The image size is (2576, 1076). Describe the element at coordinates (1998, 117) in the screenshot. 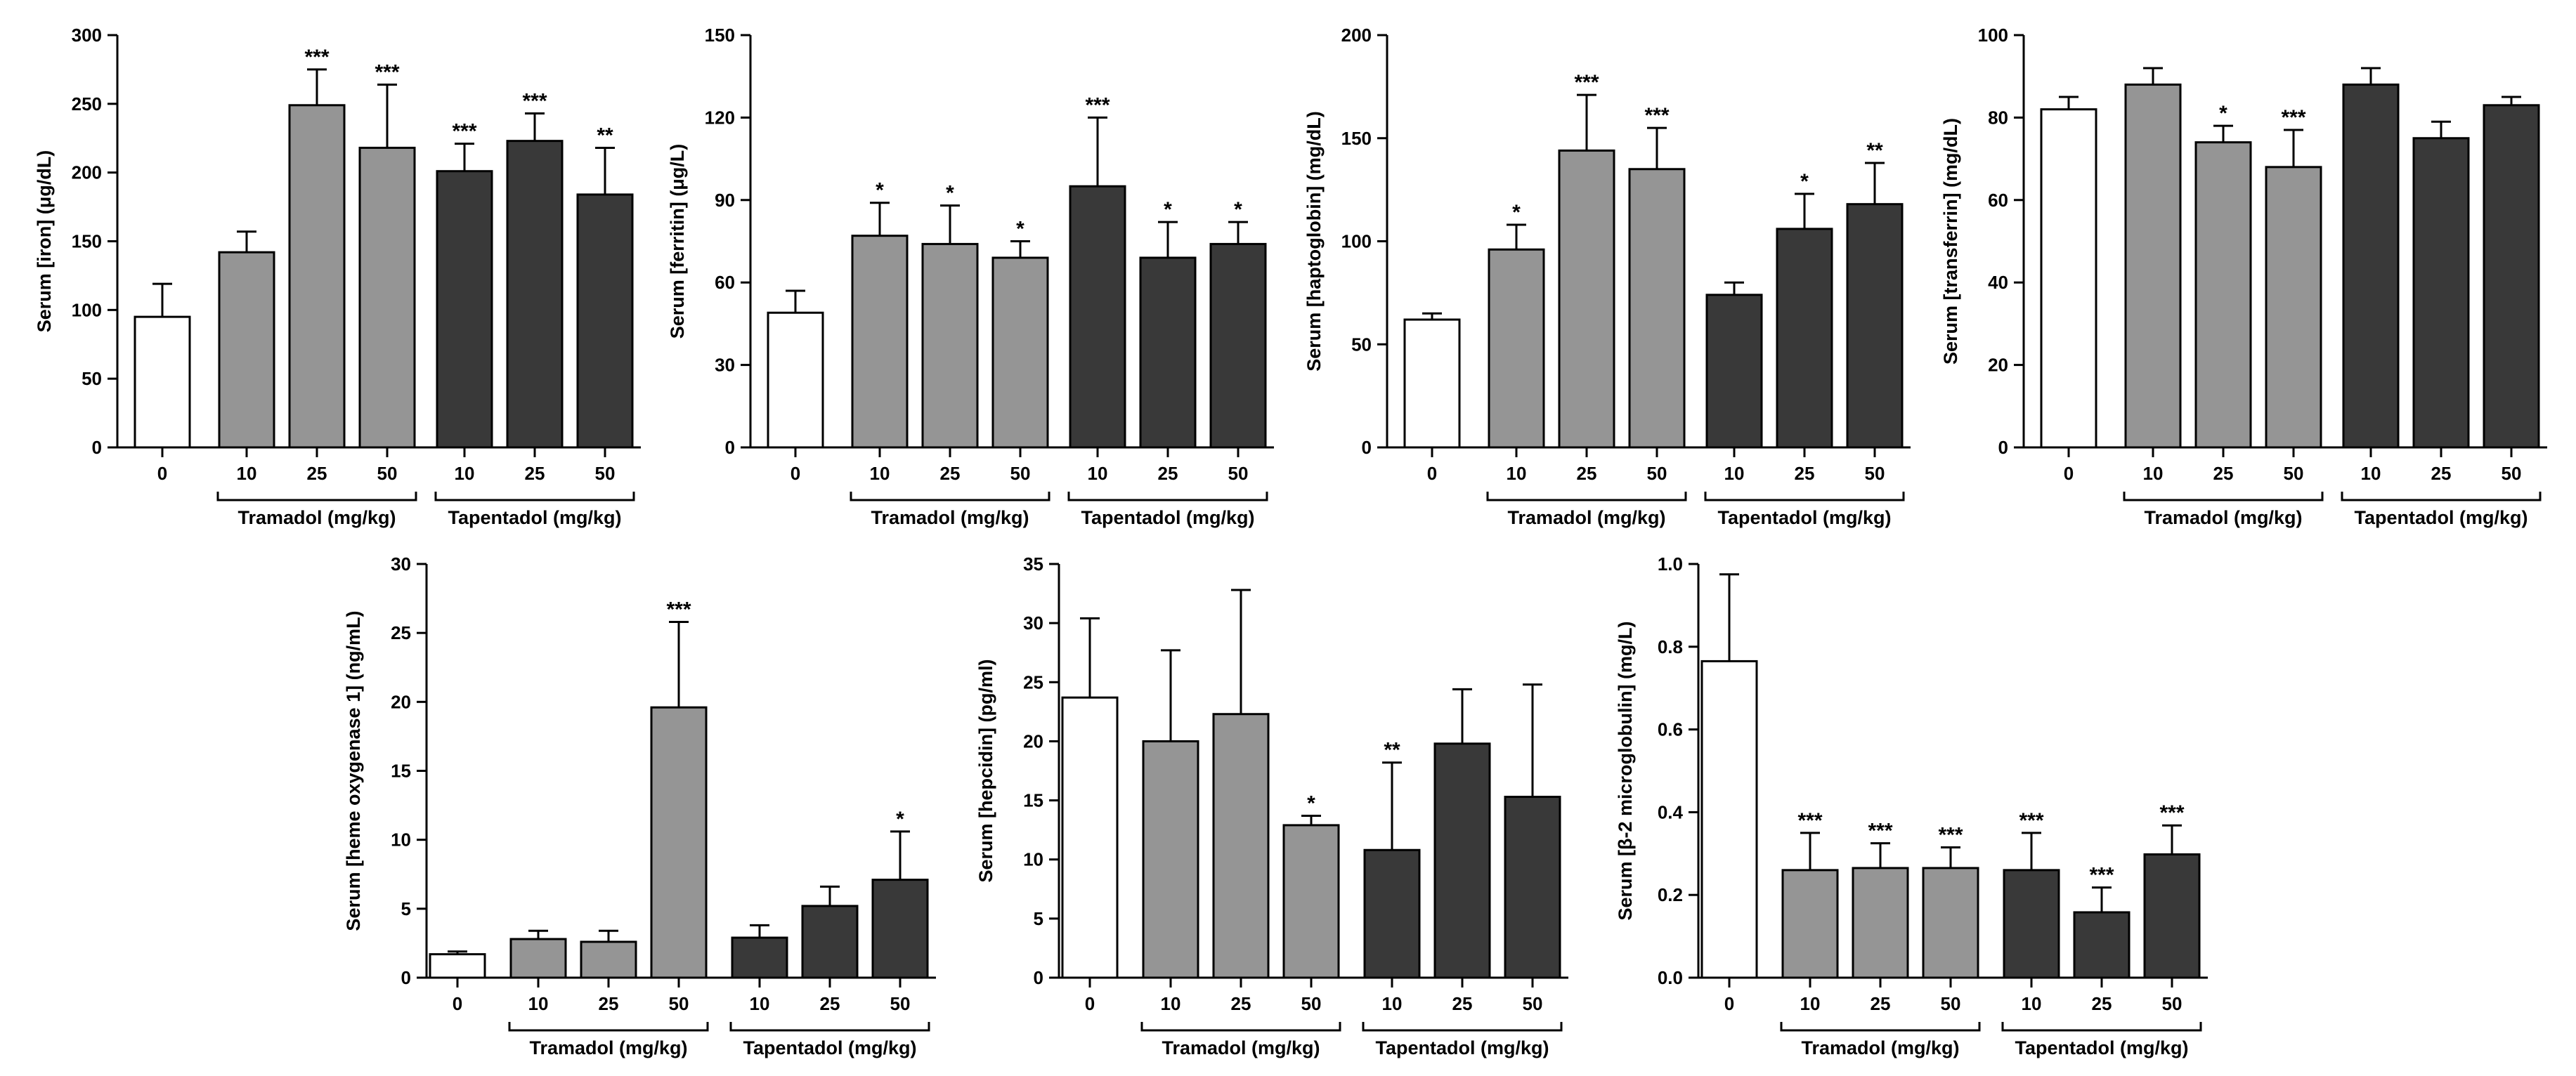

I see `y-tick-label: 80` at that location.